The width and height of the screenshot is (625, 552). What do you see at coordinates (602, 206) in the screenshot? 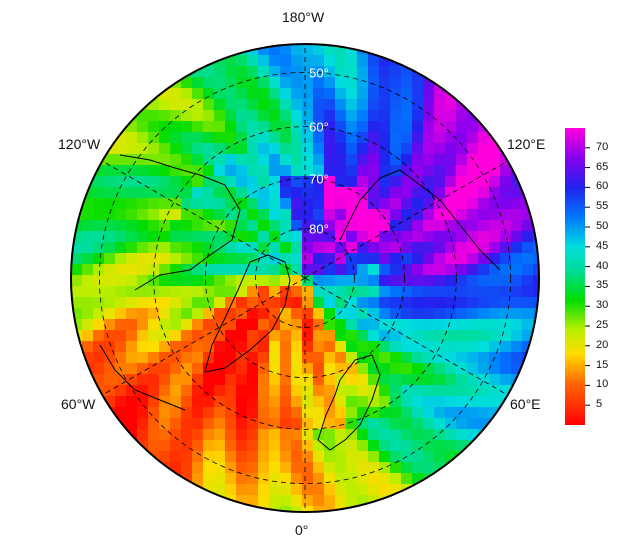
I see `colorbar-tick-label: 55` at bounding box center [602, 206].